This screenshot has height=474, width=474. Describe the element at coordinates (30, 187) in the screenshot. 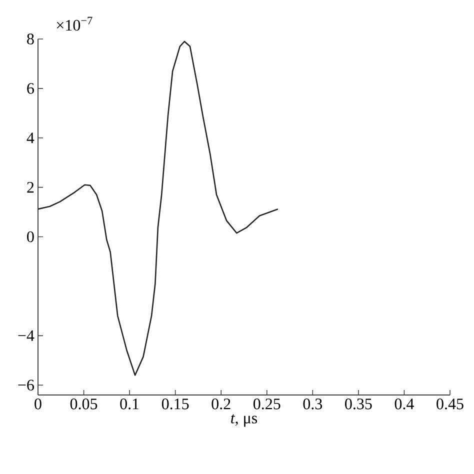

I see `y-tick-label: 2` at that location.